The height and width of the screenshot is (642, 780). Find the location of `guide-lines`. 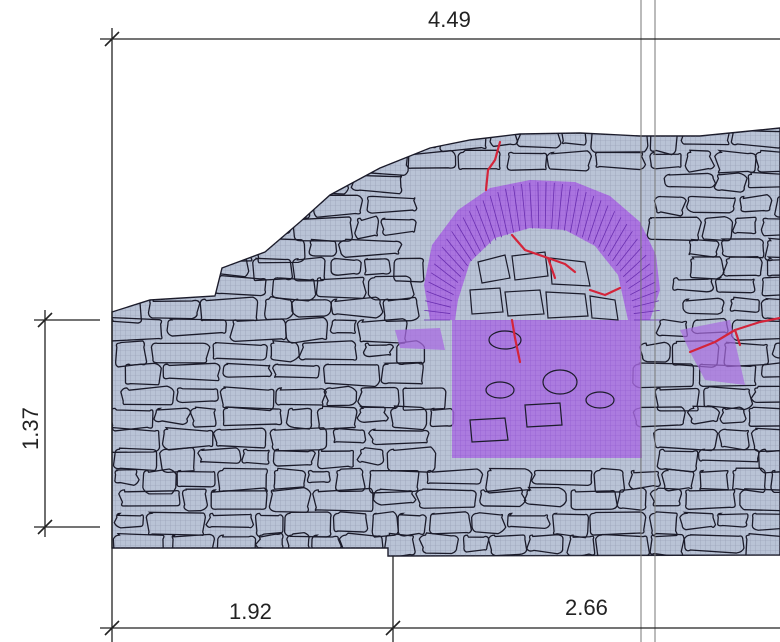

guide-lines is located at coordinates (648, 321).